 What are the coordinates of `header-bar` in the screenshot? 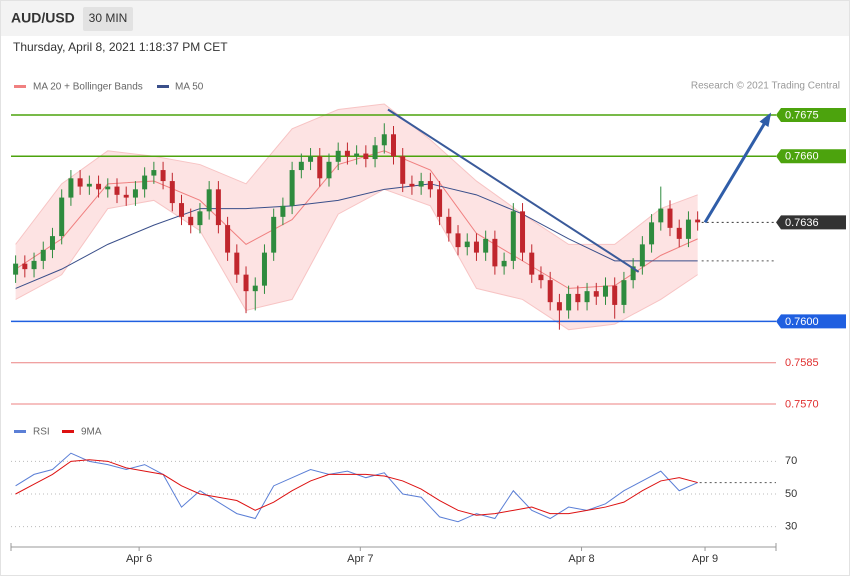 It's located at (425, 18).